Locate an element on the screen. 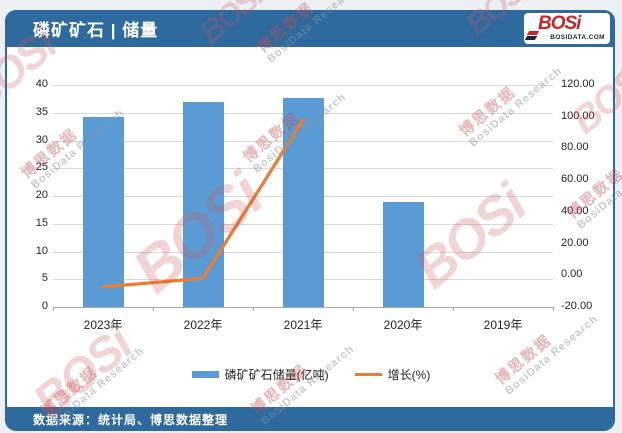  legend-label-reserves: 磷矿矿石储量(亿吨) is located at coordinates (276, 375).